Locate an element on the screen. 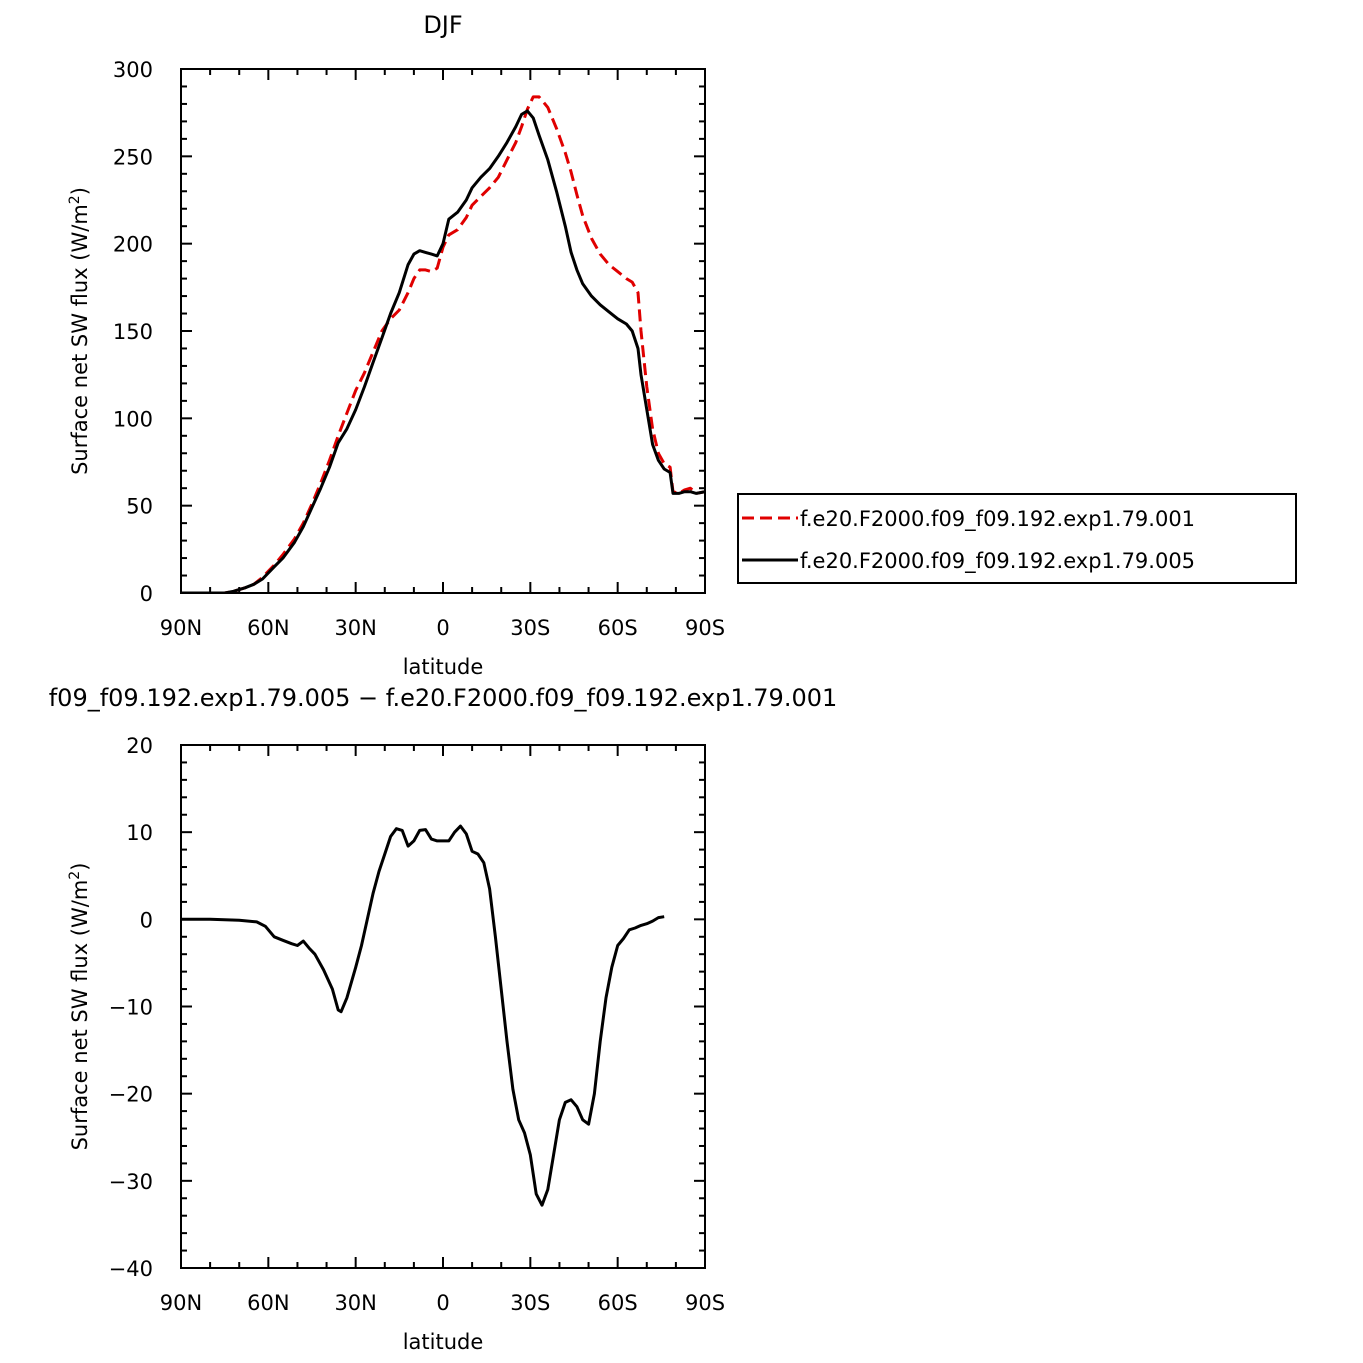 The width and height of the screenshot is (1363, 1363). y-axis-label-1: Surface net SW flux (W/m2) is located at coordinates (79, 1007).